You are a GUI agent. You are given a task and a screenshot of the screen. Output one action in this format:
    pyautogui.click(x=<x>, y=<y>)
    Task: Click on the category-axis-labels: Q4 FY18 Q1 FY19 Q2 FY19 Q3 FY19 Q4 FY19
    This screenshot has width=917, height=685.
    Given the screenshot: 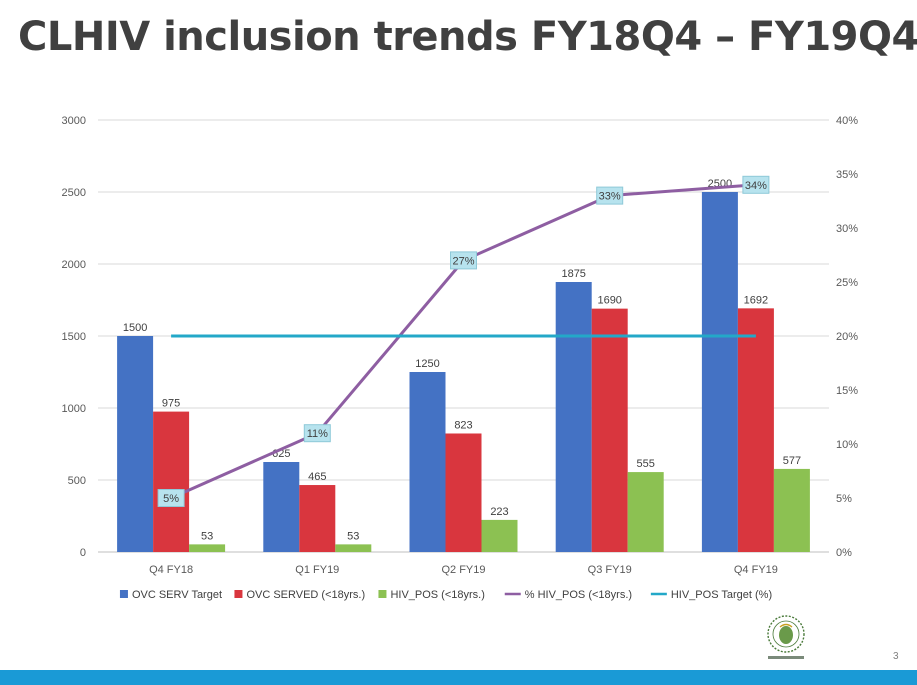 What is the action you would take?
    pyautogui.click(x=463, y=570)
    